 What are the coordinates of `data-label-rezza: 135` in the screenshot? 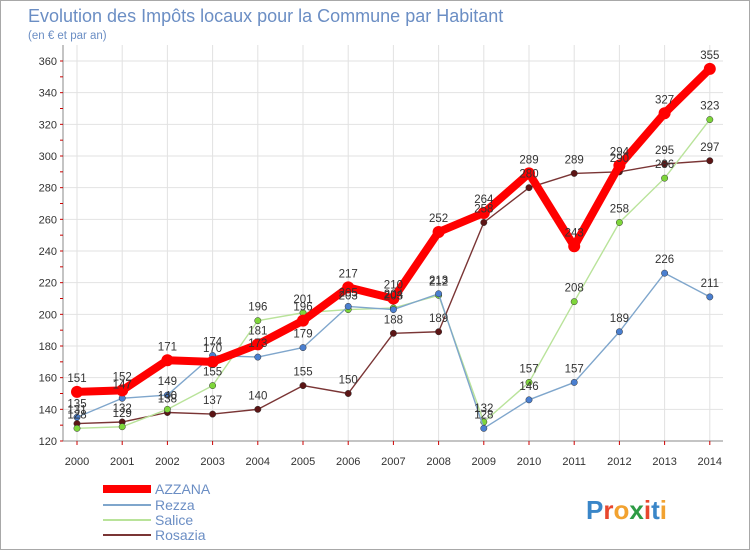 It's located at (76, 404).